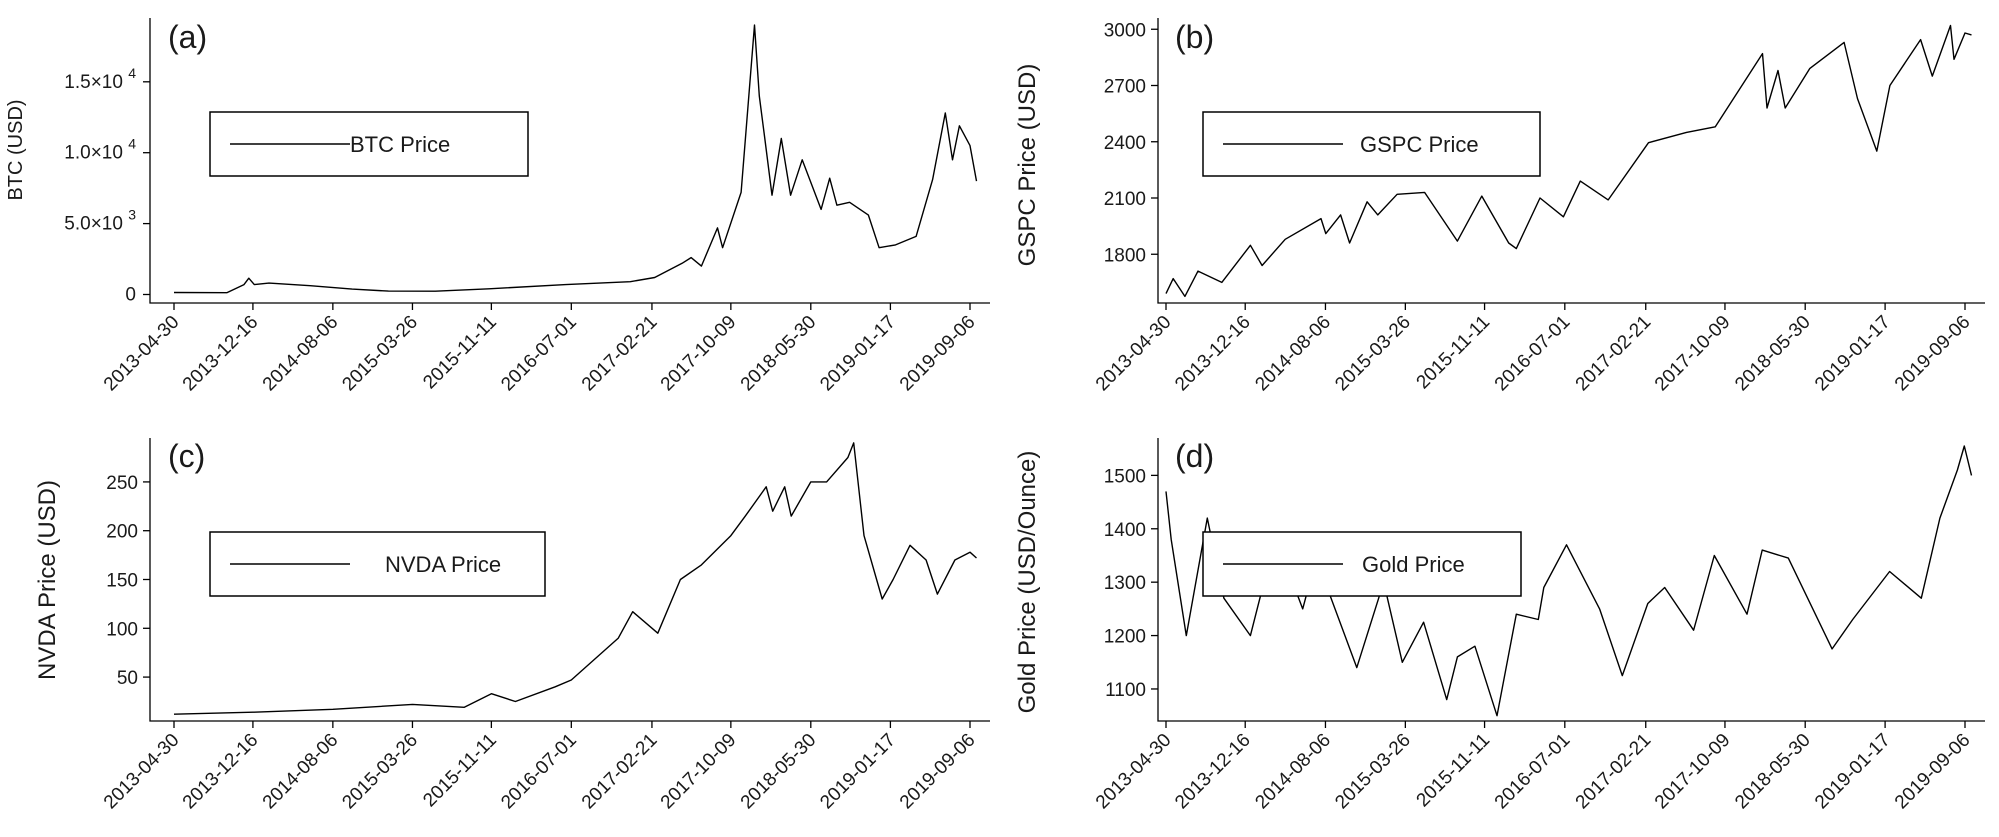 The image size is (1999, 837). Describe the element at coordinates (186, 456) in the screenshot. I see `panel-letter: (c)` at that location.